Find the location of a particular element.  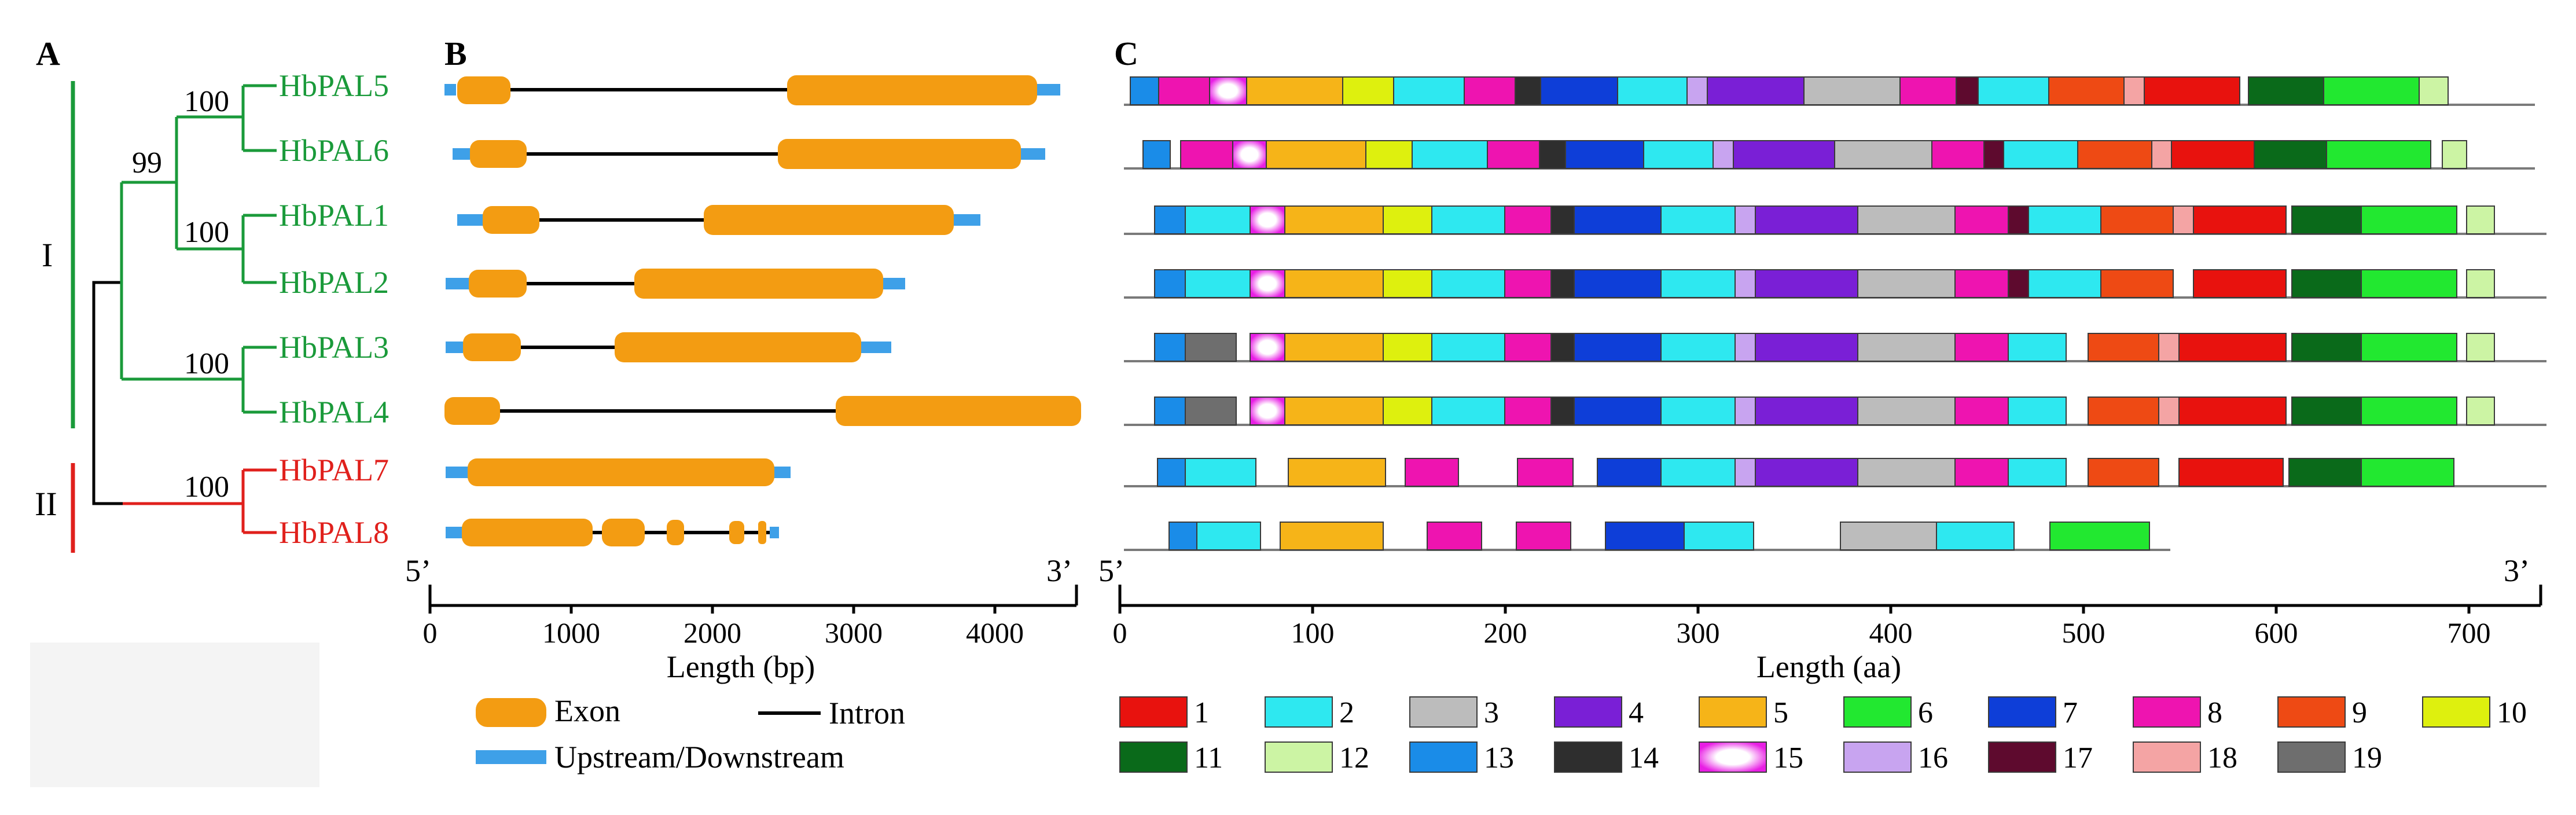

motif-row-hbpal5 is located at coordinates (1830, 91).